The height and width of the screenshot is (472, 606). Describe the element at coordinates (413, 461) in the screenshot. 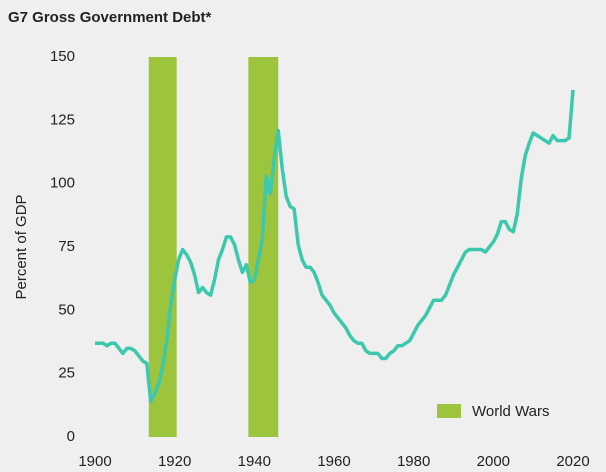

I see `x-tick-label: 1980` at that location.